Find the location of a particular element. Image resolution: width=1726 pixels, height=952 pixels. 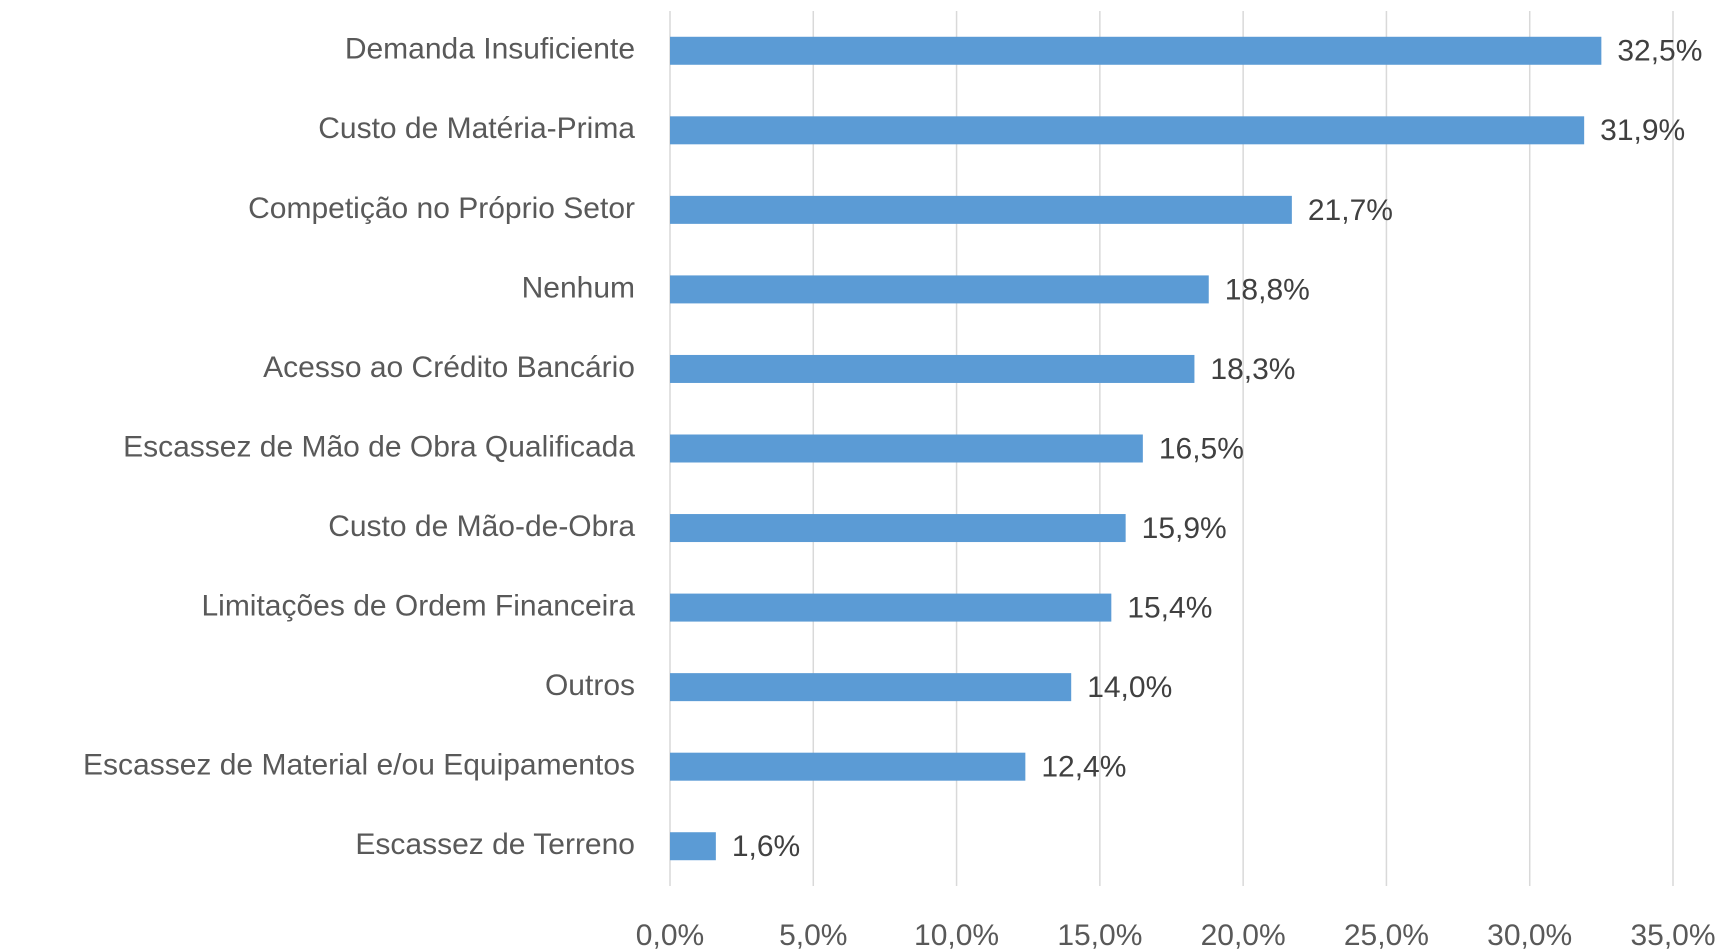

value-label: 14,0% is located at coordinates (1129, 687).